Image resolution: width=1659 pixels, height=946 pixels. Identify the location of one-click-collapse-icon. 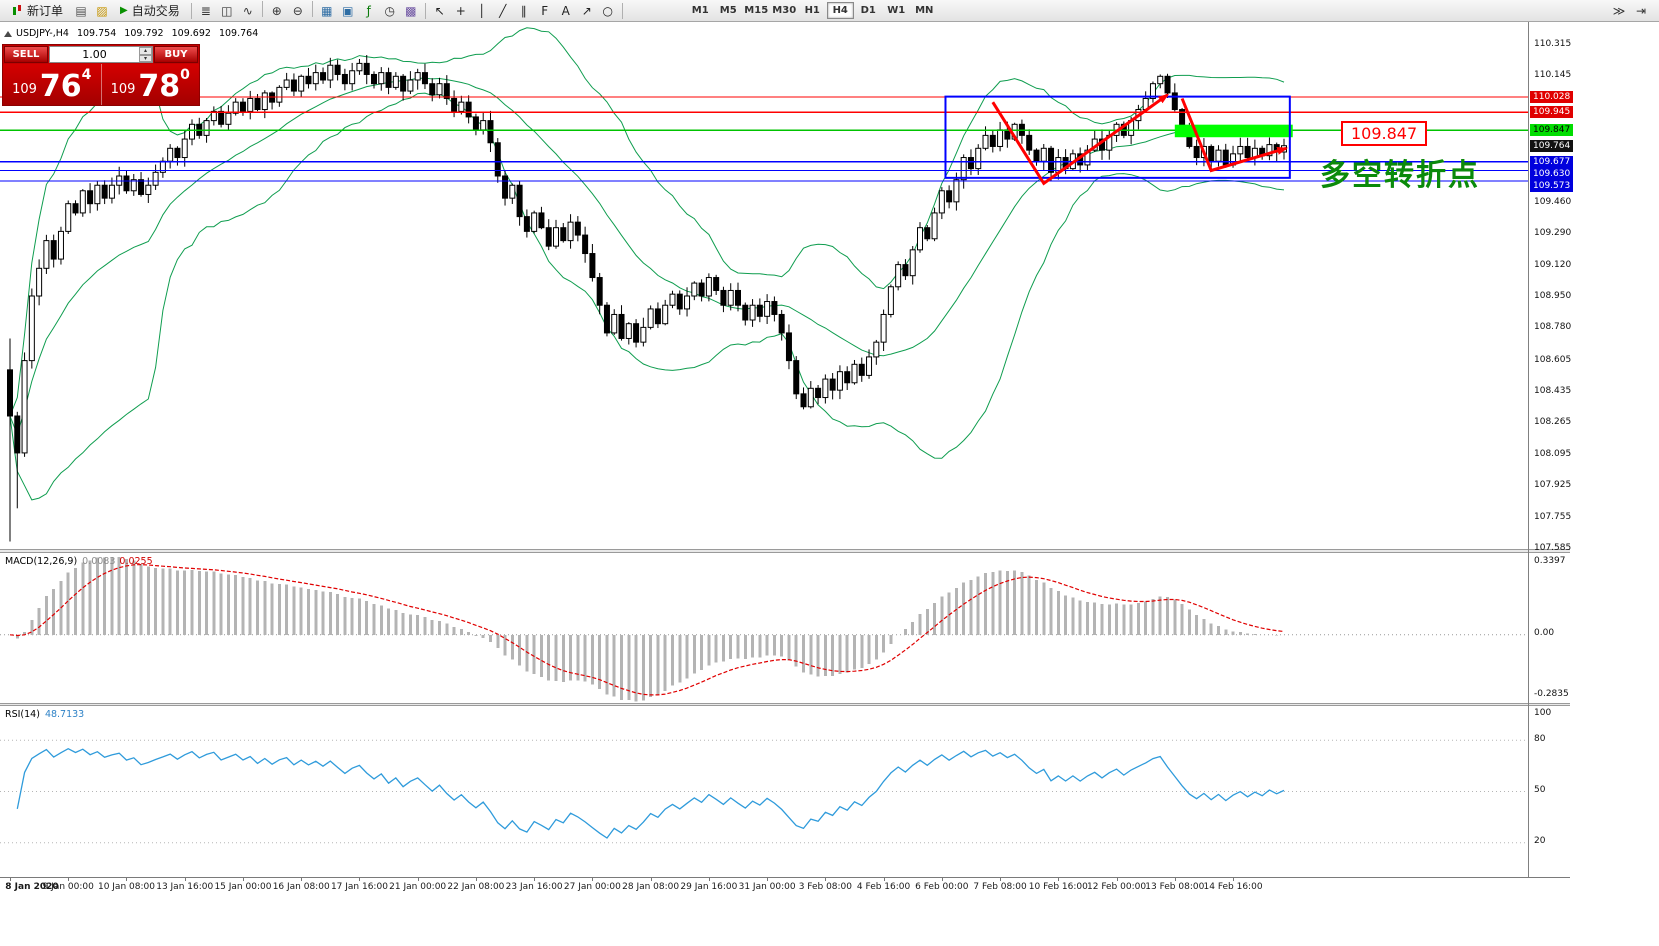
(8, 34).